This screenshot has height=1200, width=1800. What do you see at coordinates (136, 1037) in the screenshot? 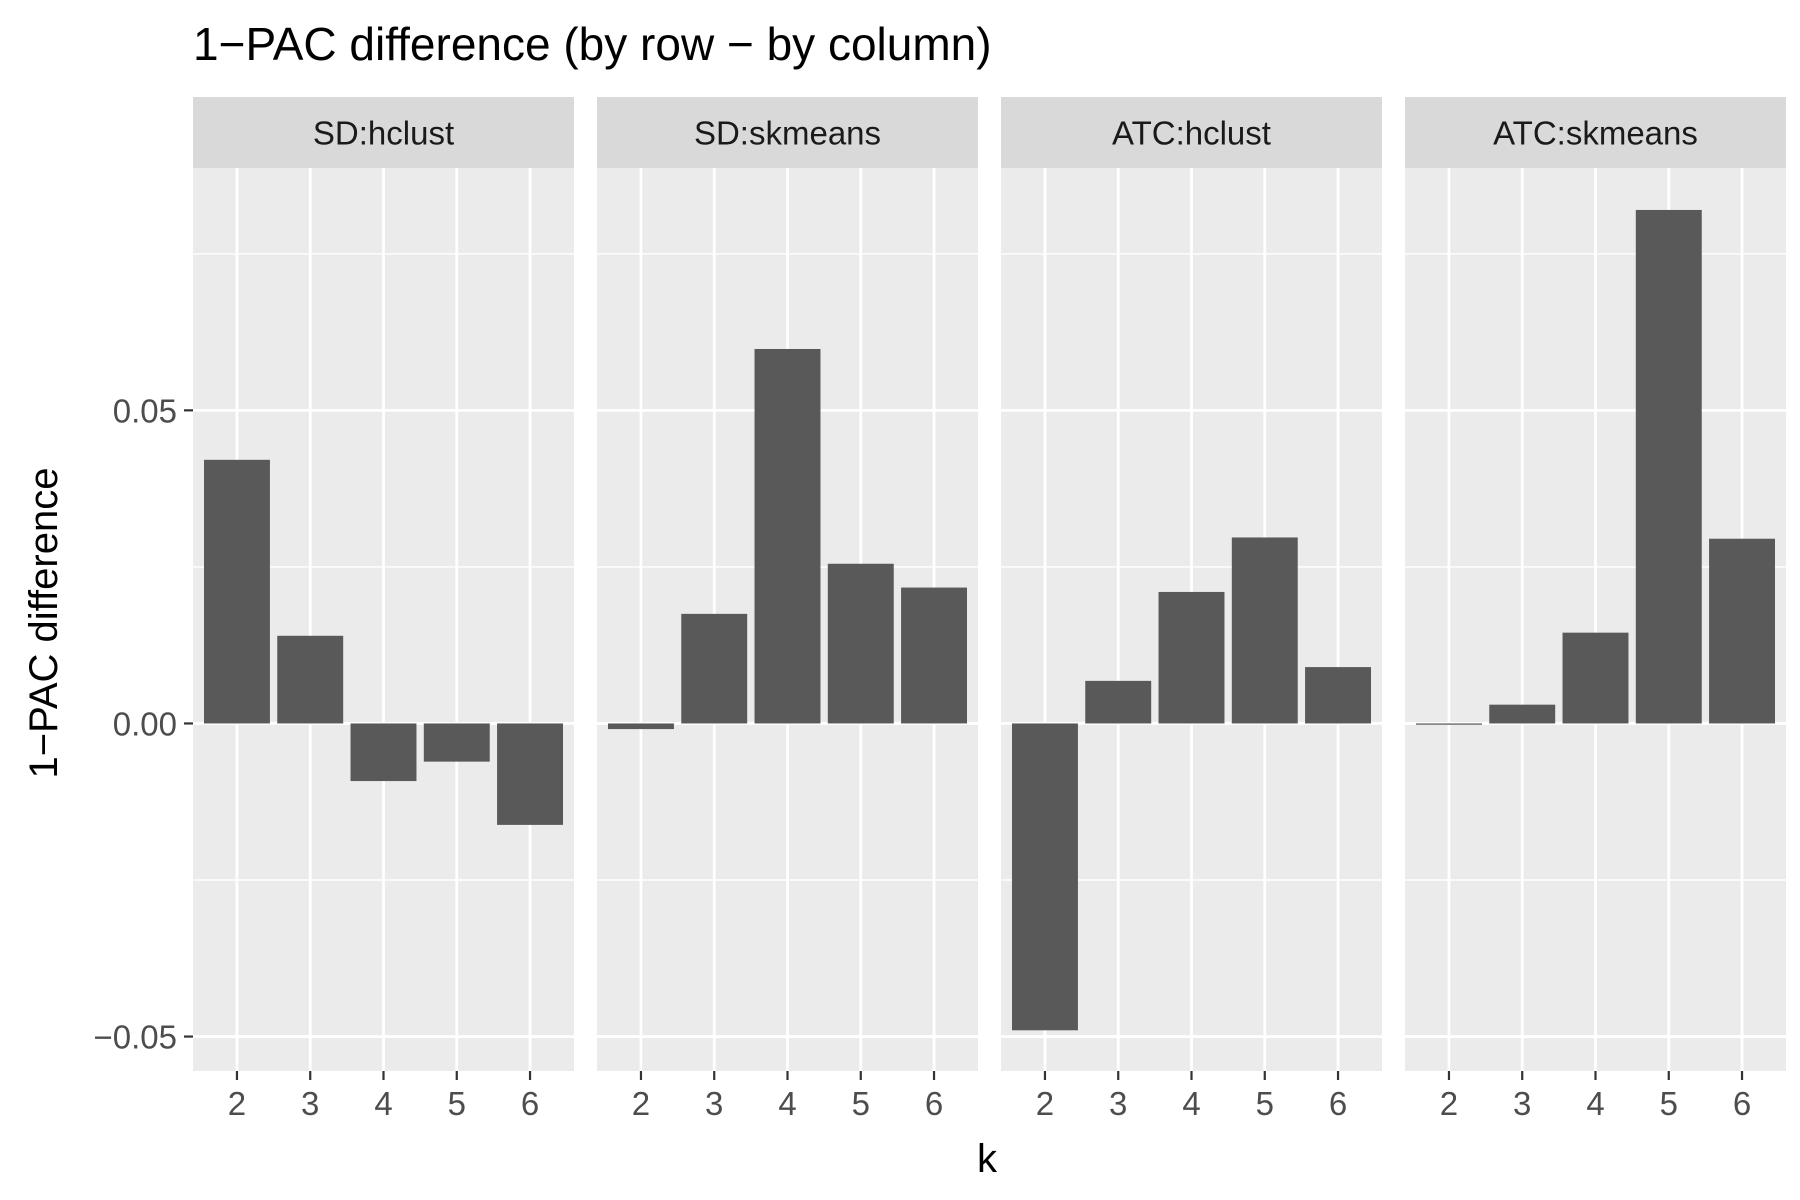
I see `y-tick-label: −0.05` at bounding box center [136, 1037].